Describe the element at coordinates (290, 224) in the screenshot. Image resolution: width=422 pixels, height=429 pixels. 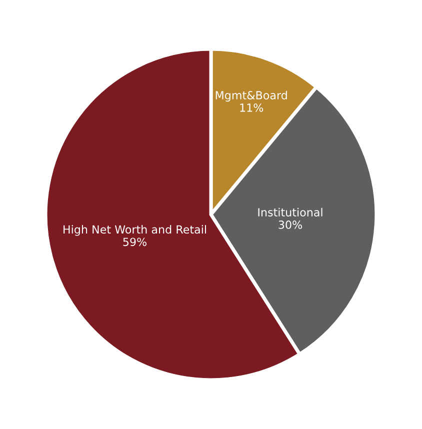
I see `data-label: 30%` at that location.